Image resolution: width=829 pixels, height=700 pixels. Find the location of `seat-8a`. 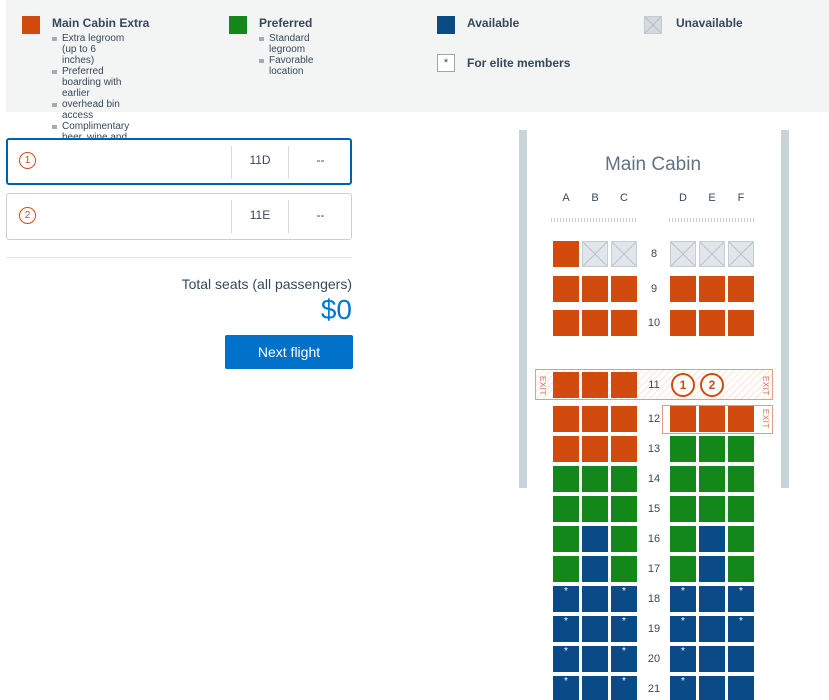

seat-8a is located at coordinates (566, 254).